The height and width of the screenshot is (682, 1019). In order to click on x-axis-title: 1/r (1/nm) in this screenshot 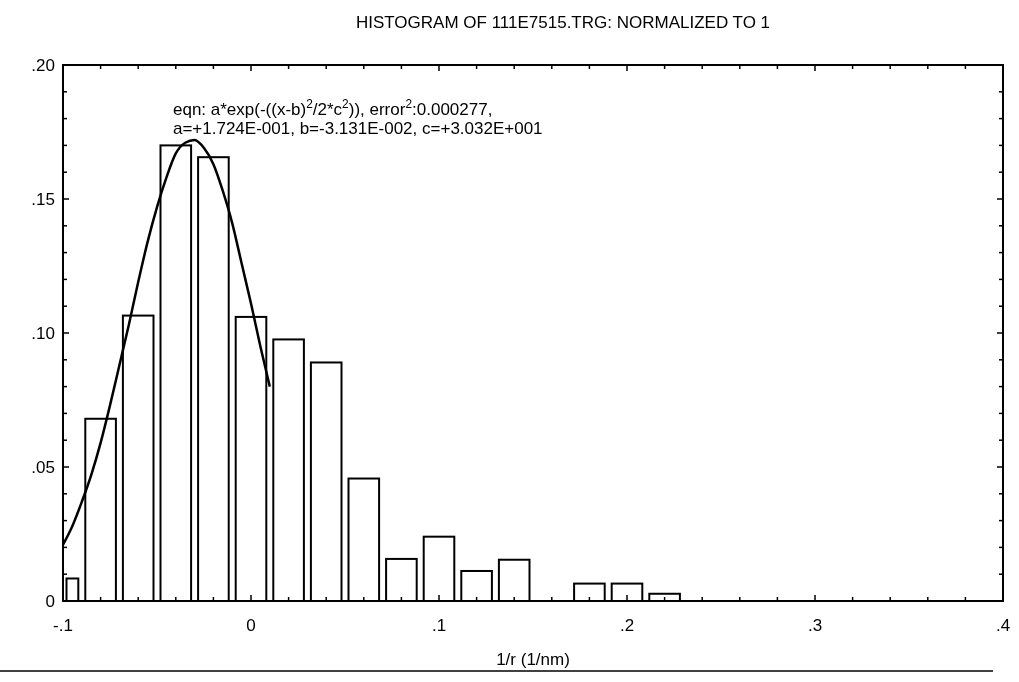, I will do `click(533, 659)`.